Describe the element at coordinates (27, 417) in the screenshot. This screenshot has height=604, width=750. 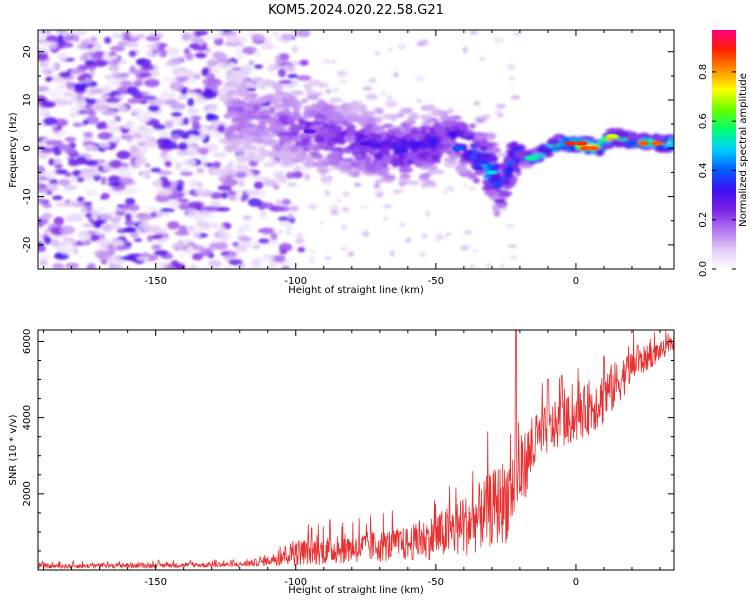
I see `y-tick-label: 4000` at that location.